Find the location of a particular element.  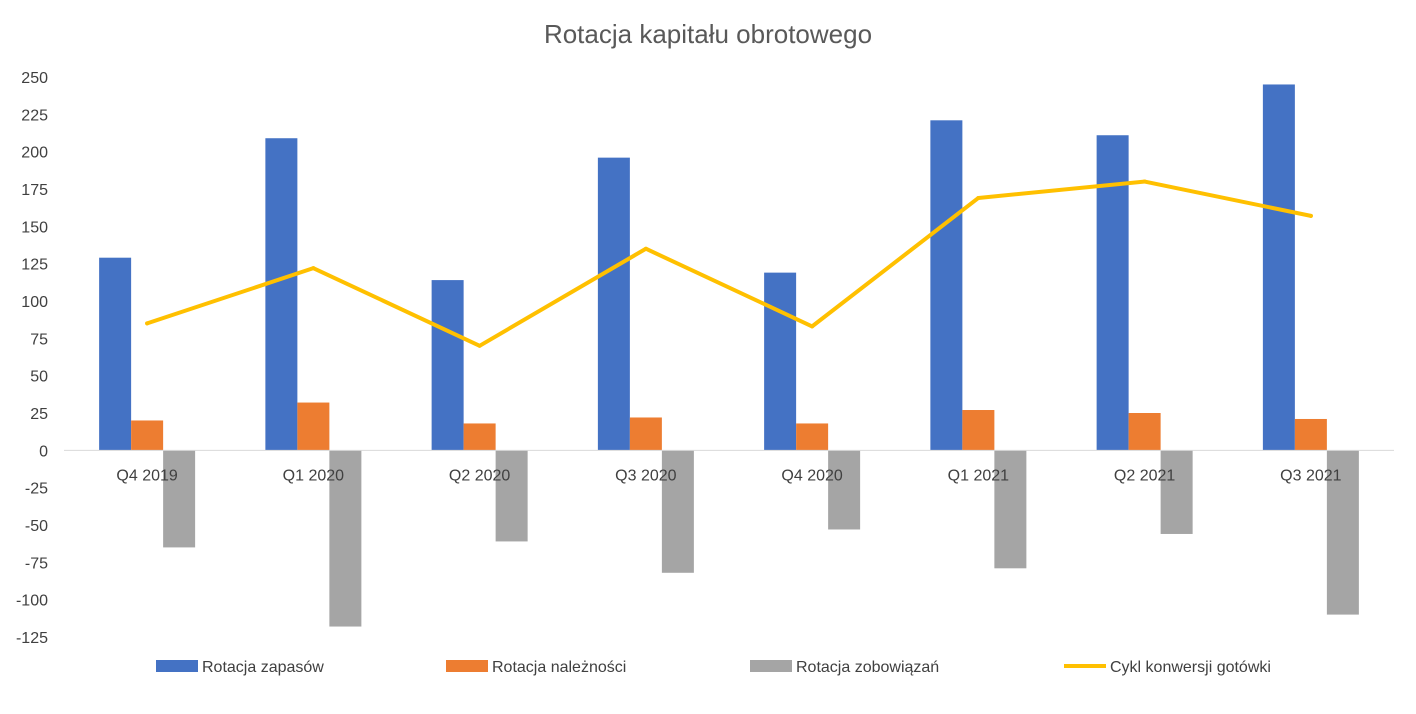

y-tick-label: 225 is located at coordinates (34, 115).